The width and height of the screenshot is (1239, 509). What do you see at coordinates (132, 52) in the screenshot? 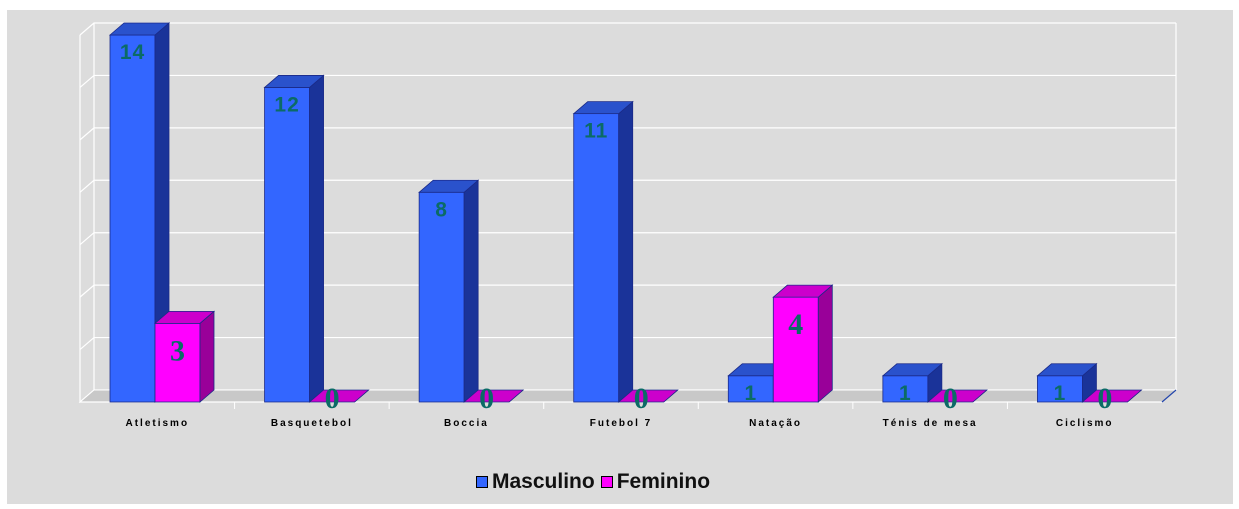
I see `value-label-masculino: 14` at bounding box center [132, 52].